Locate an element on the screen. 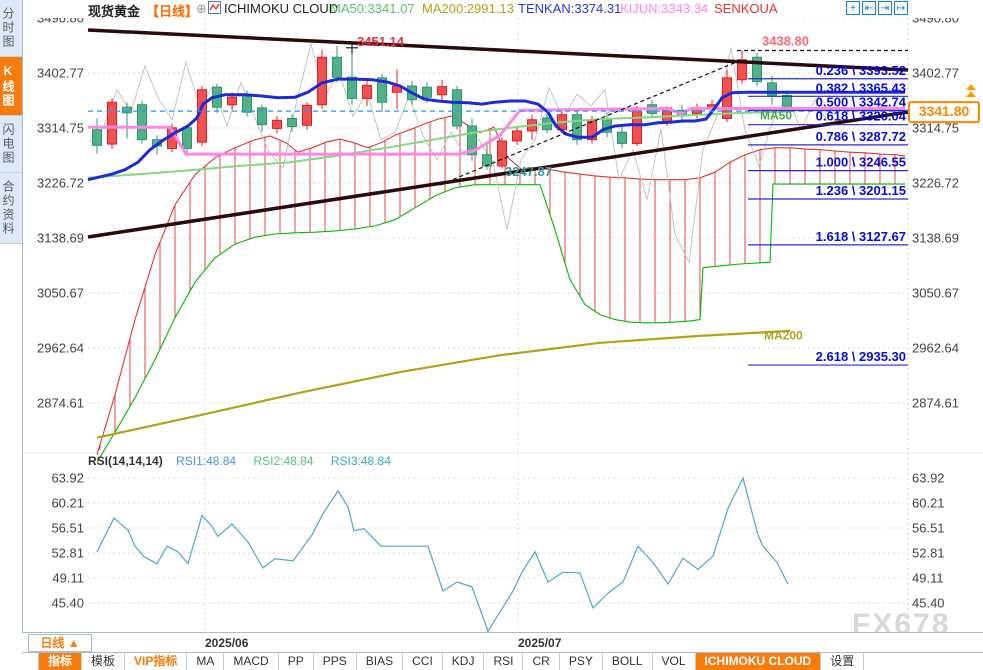 The height and width of the screenshot is (670, 983). tab-pp: PP is located at coordinates (296, 661).